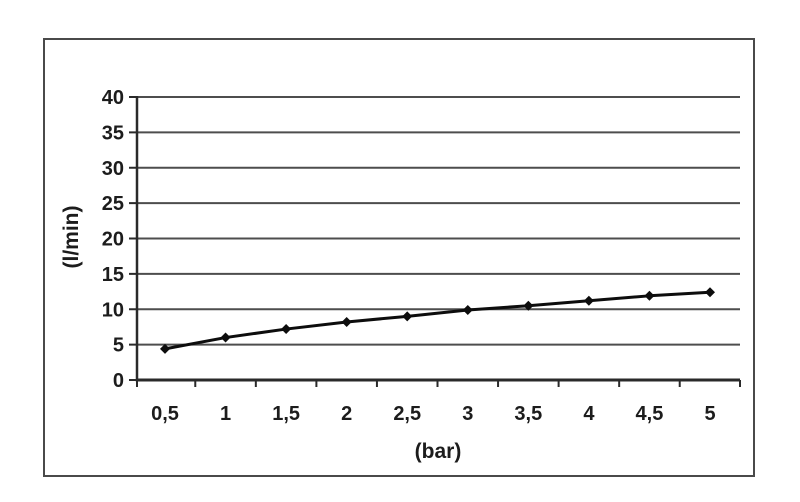 The height and width of the screenshot is (502, 800). What do you see at coordinates (650, 414) in the screenshot?
I see `x-tick-label: 4,5` at bounding box center [650, 414].